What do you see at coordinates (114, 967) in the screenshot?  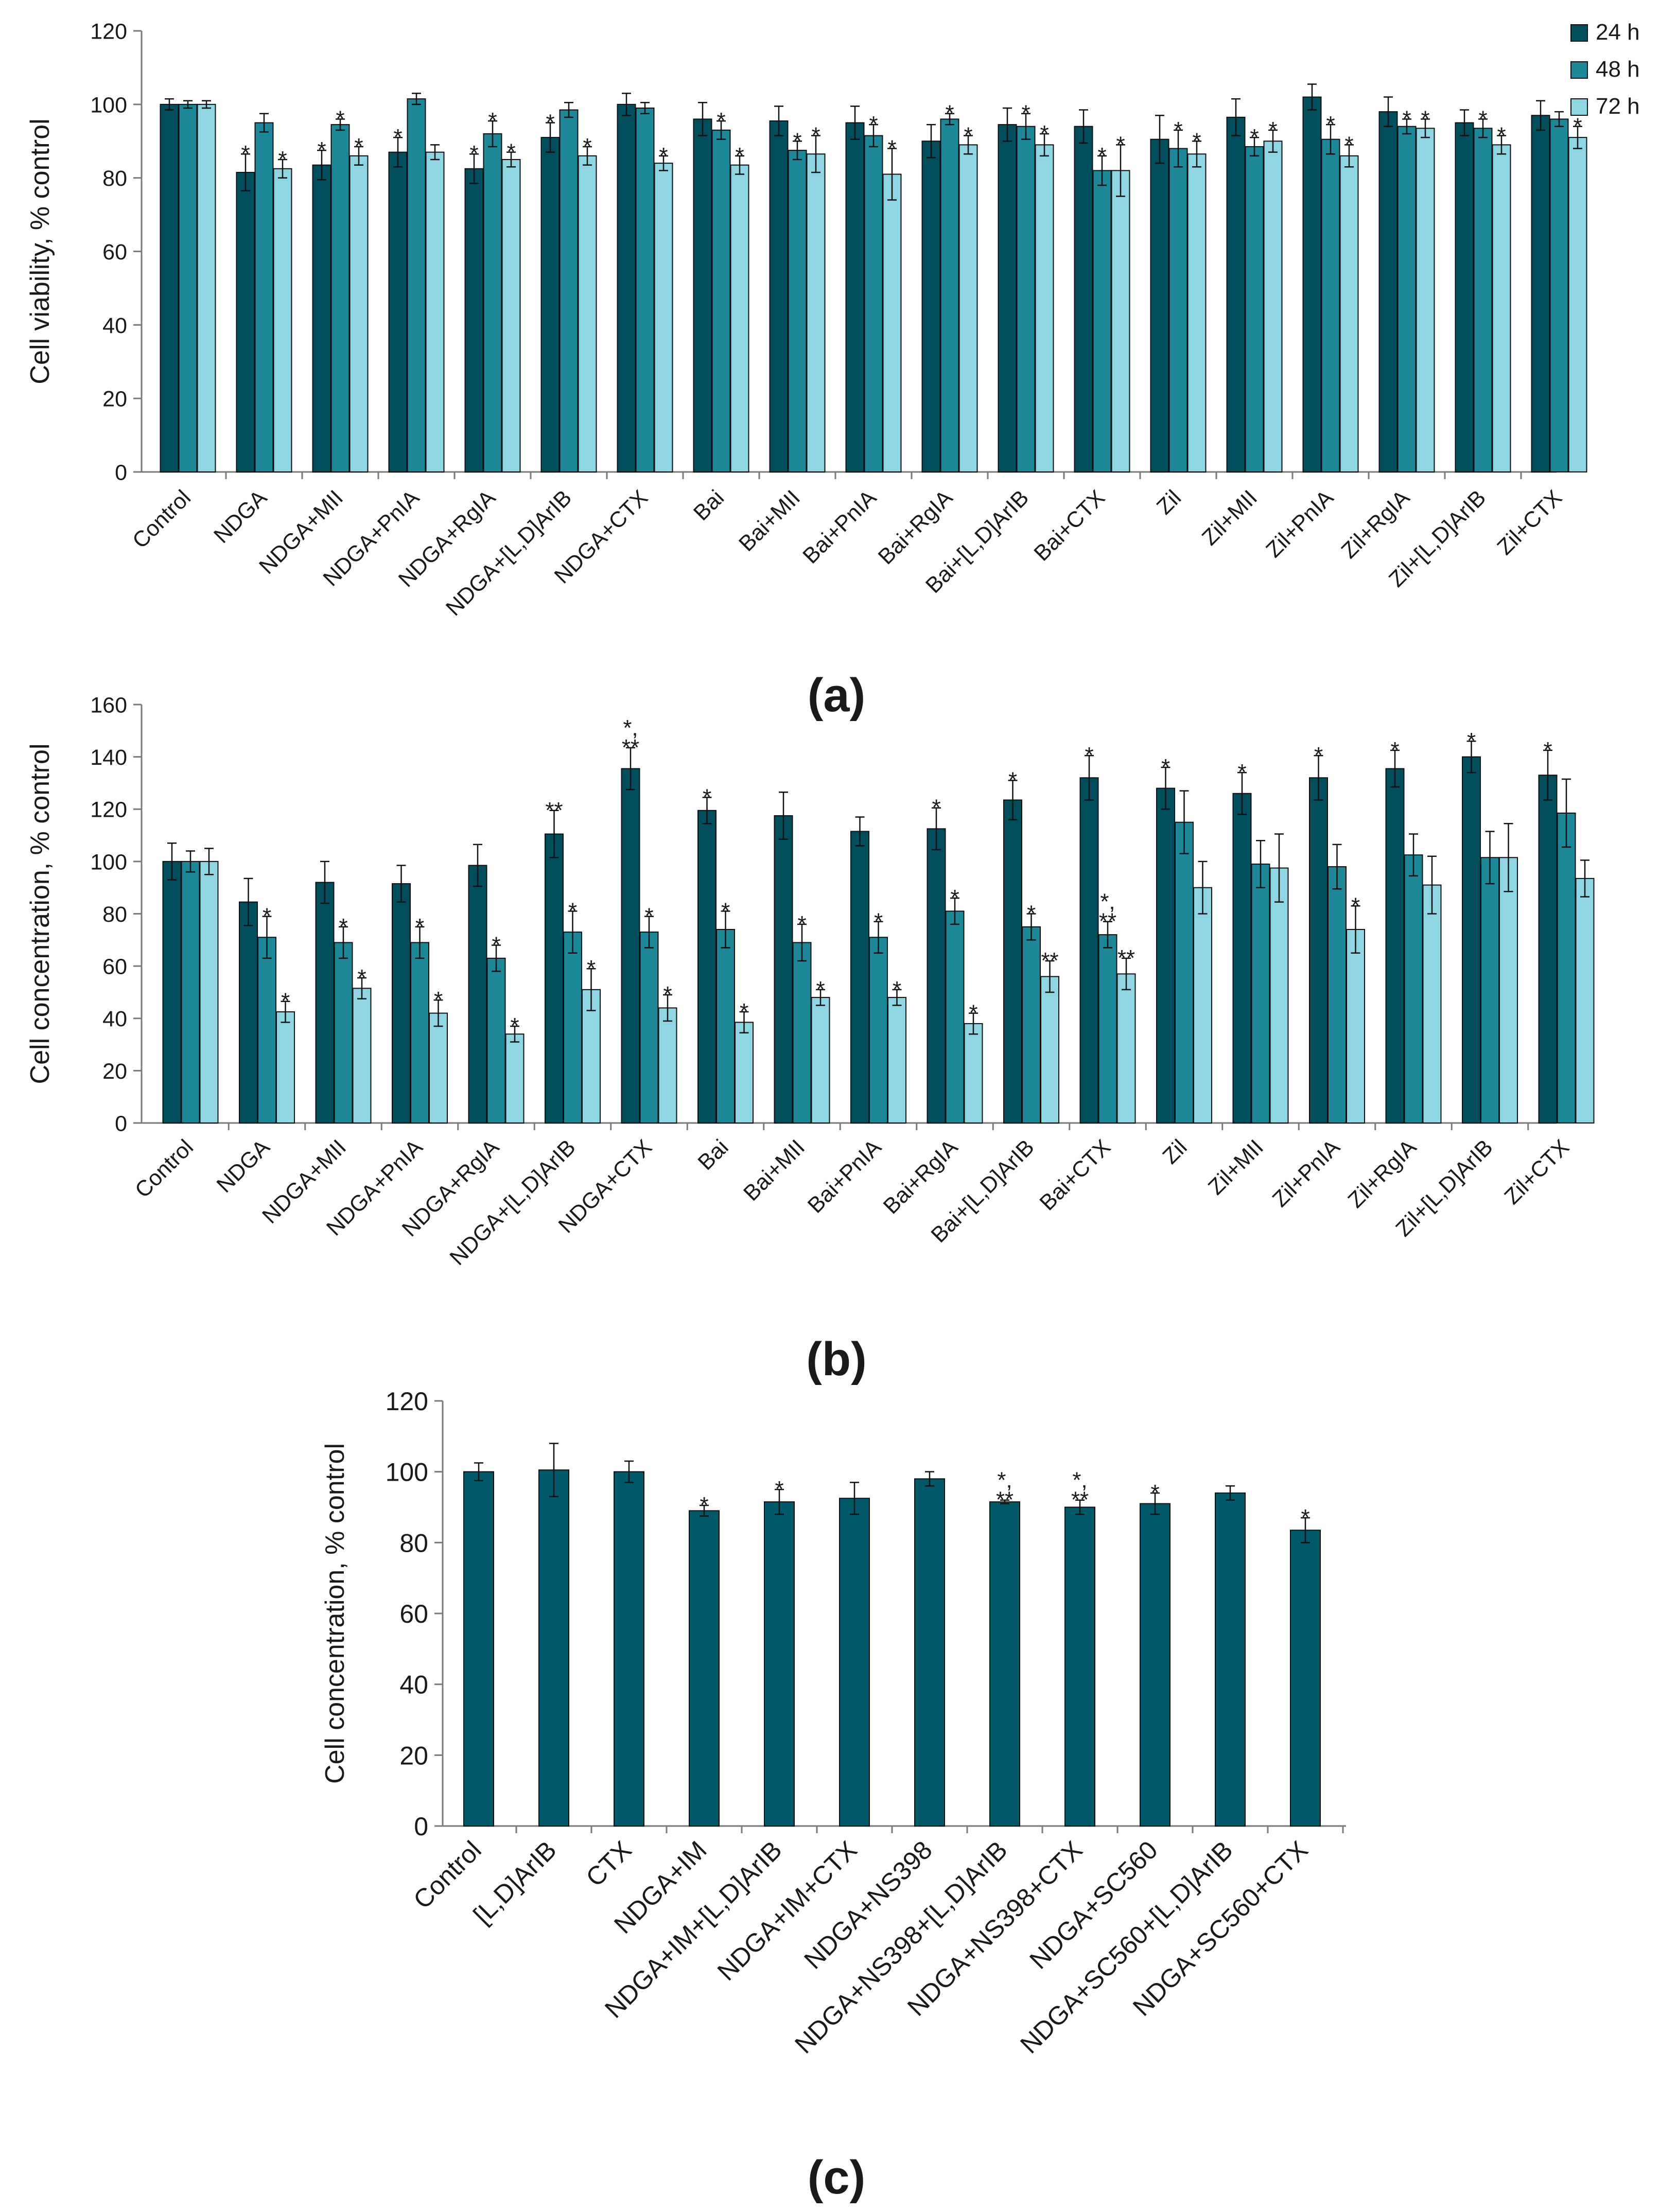 I see `y-tick-label: 60` at bounding box center [114, 967].